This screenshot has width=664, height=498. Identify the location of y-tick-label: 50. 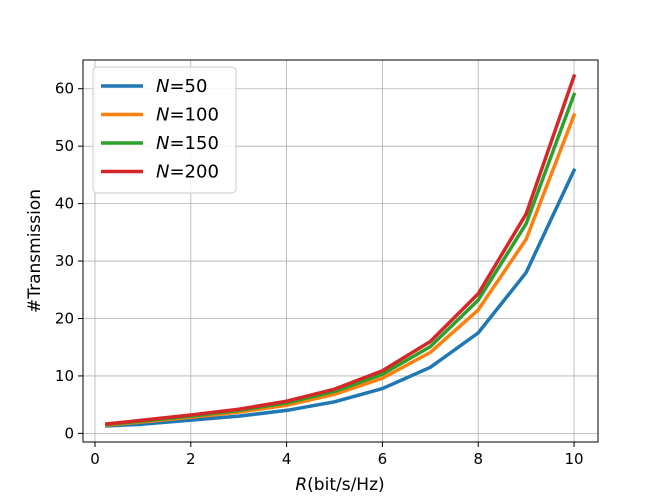
(64, 146).